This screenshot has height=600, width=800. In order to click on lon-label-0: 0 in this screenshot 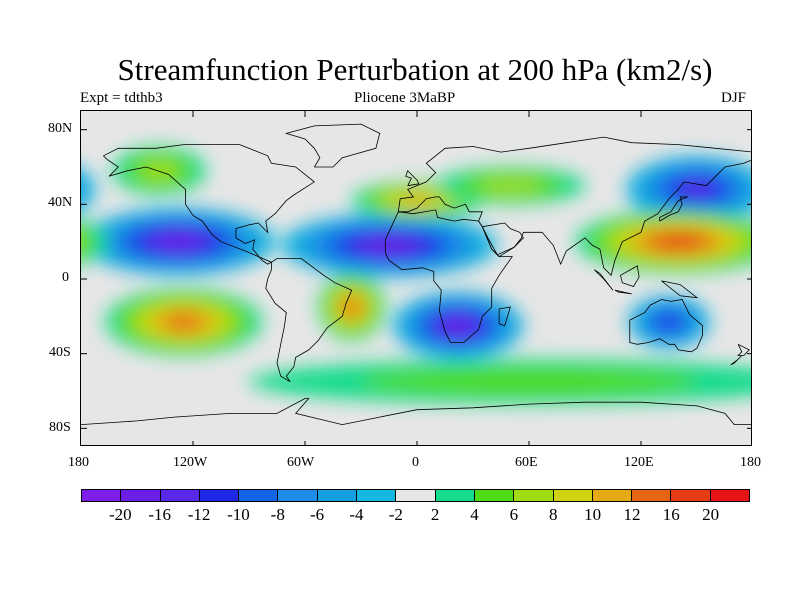, I will do `click(415, 462)`.